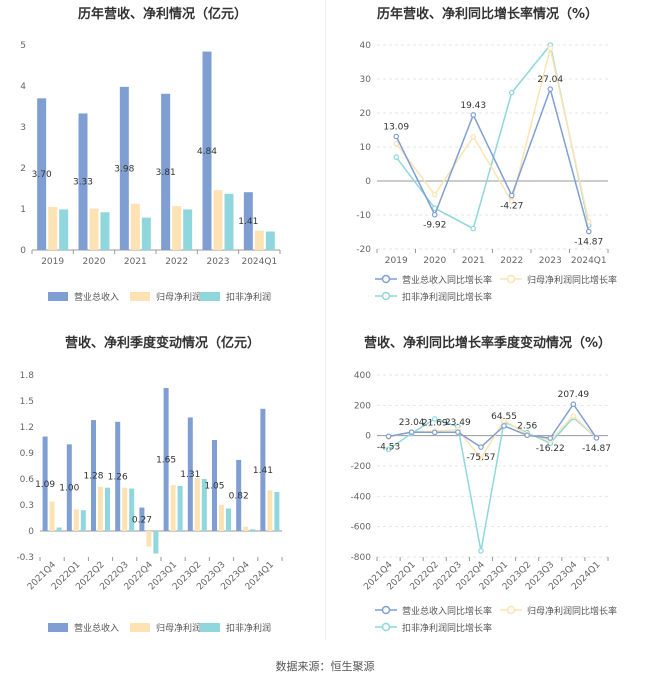  I want to click on data-label: 1.00, so click(69, 489).